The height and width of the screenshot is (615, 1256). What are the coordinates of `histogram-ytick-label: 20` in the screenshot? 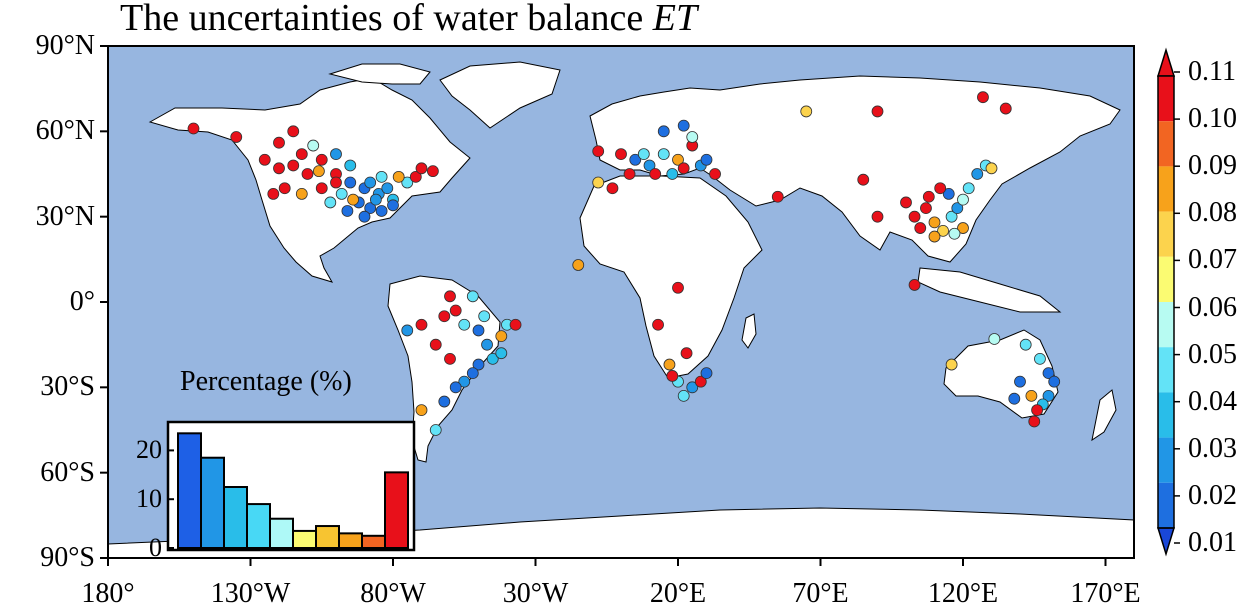 It's located at (149, 450).